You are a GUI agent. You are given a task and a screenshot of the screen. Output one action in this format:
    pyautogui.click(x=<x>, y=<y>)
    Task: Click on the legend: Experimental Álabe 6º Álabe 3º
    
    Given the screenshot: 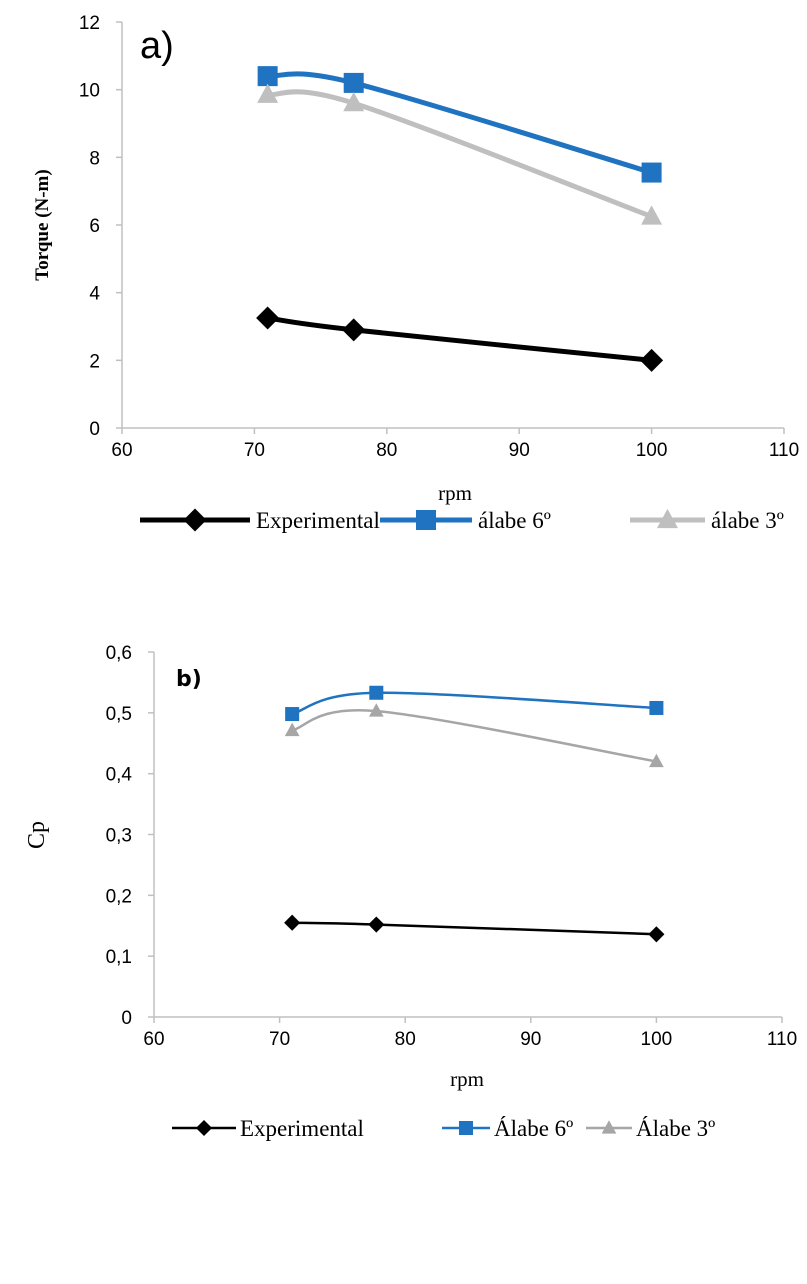 What is the action you would take?
    pyautogui.click(x=443, y=1128)
    